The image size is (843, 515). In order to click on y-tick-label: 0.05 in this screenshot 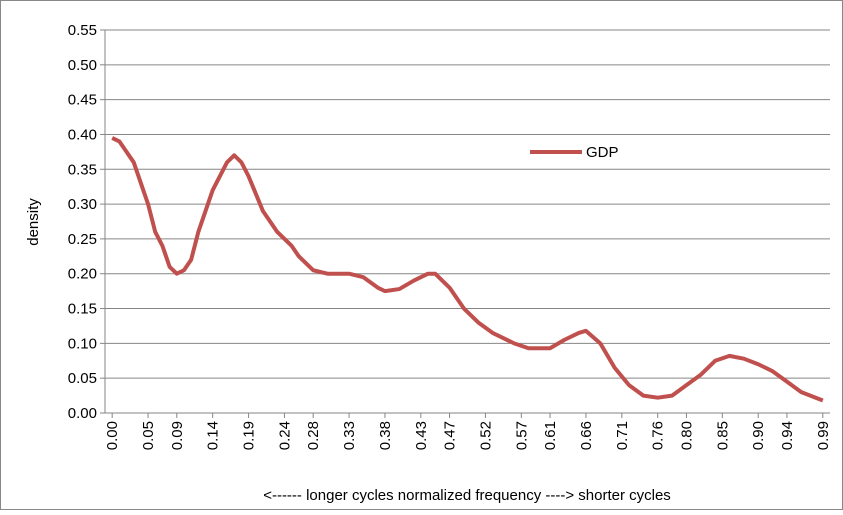, I will do `click(82, 378)`.